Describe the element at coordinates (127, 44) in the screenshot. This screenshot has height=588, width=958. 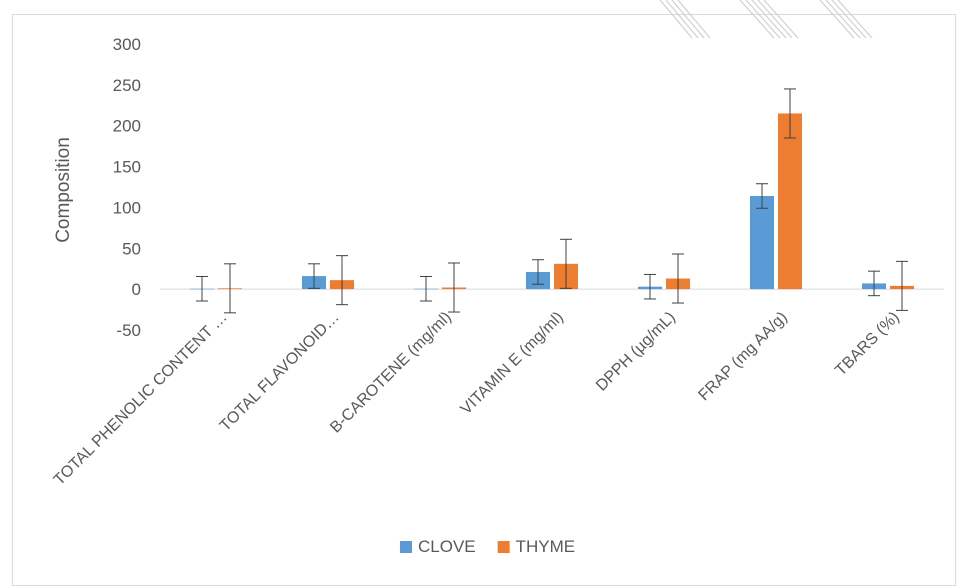
I see `y-tick-label: 300` at that location.